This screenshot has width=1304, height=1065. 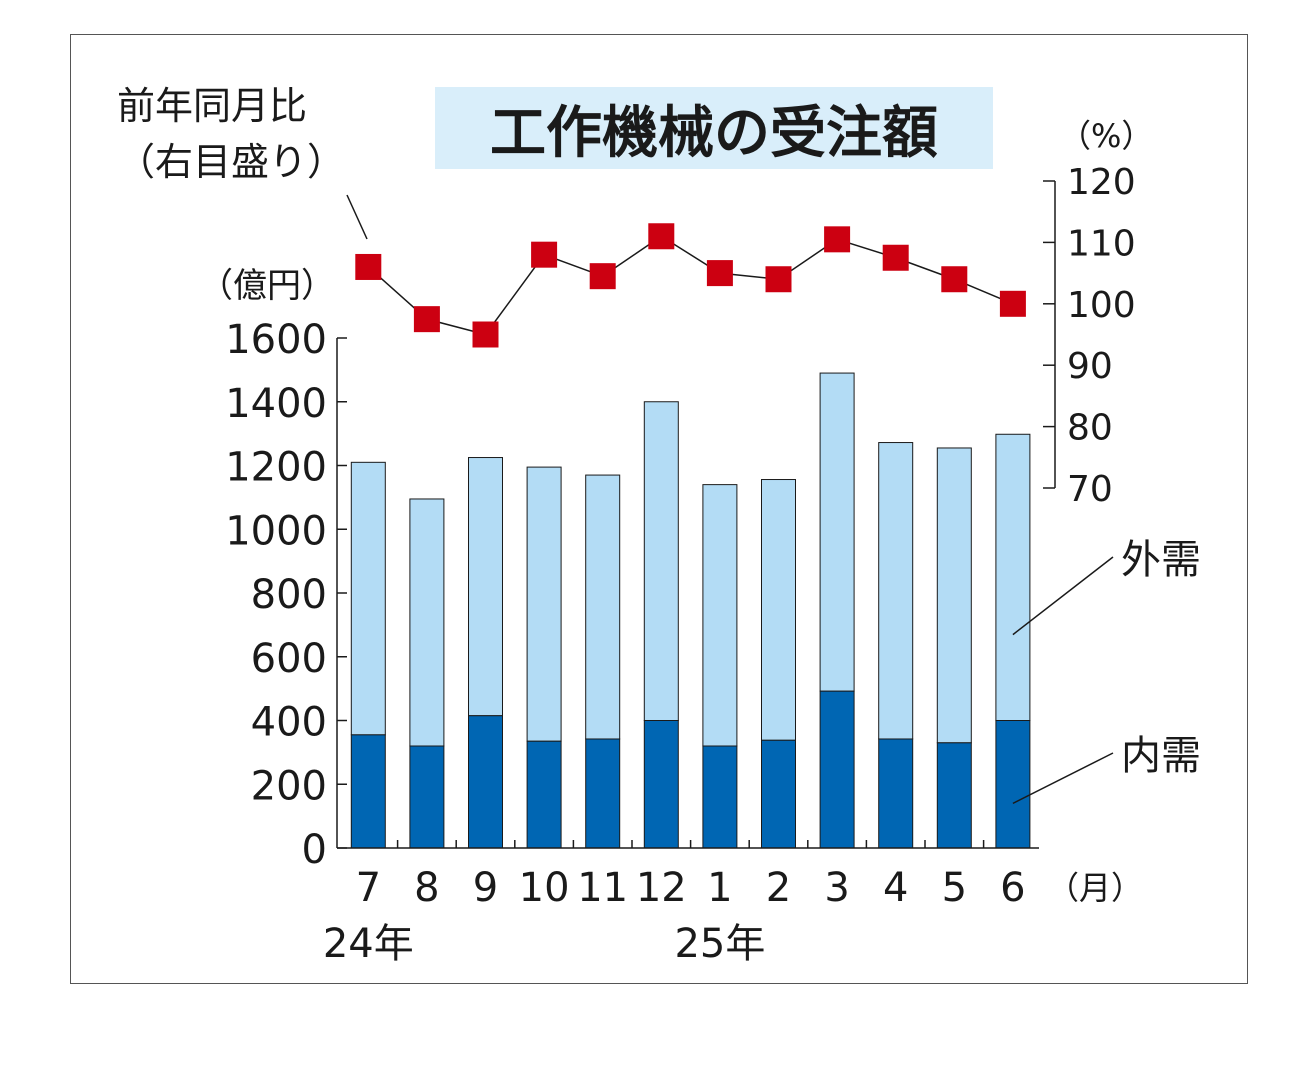 I want to click on x-tick-label-12: 12, so click(x=661, y=888).